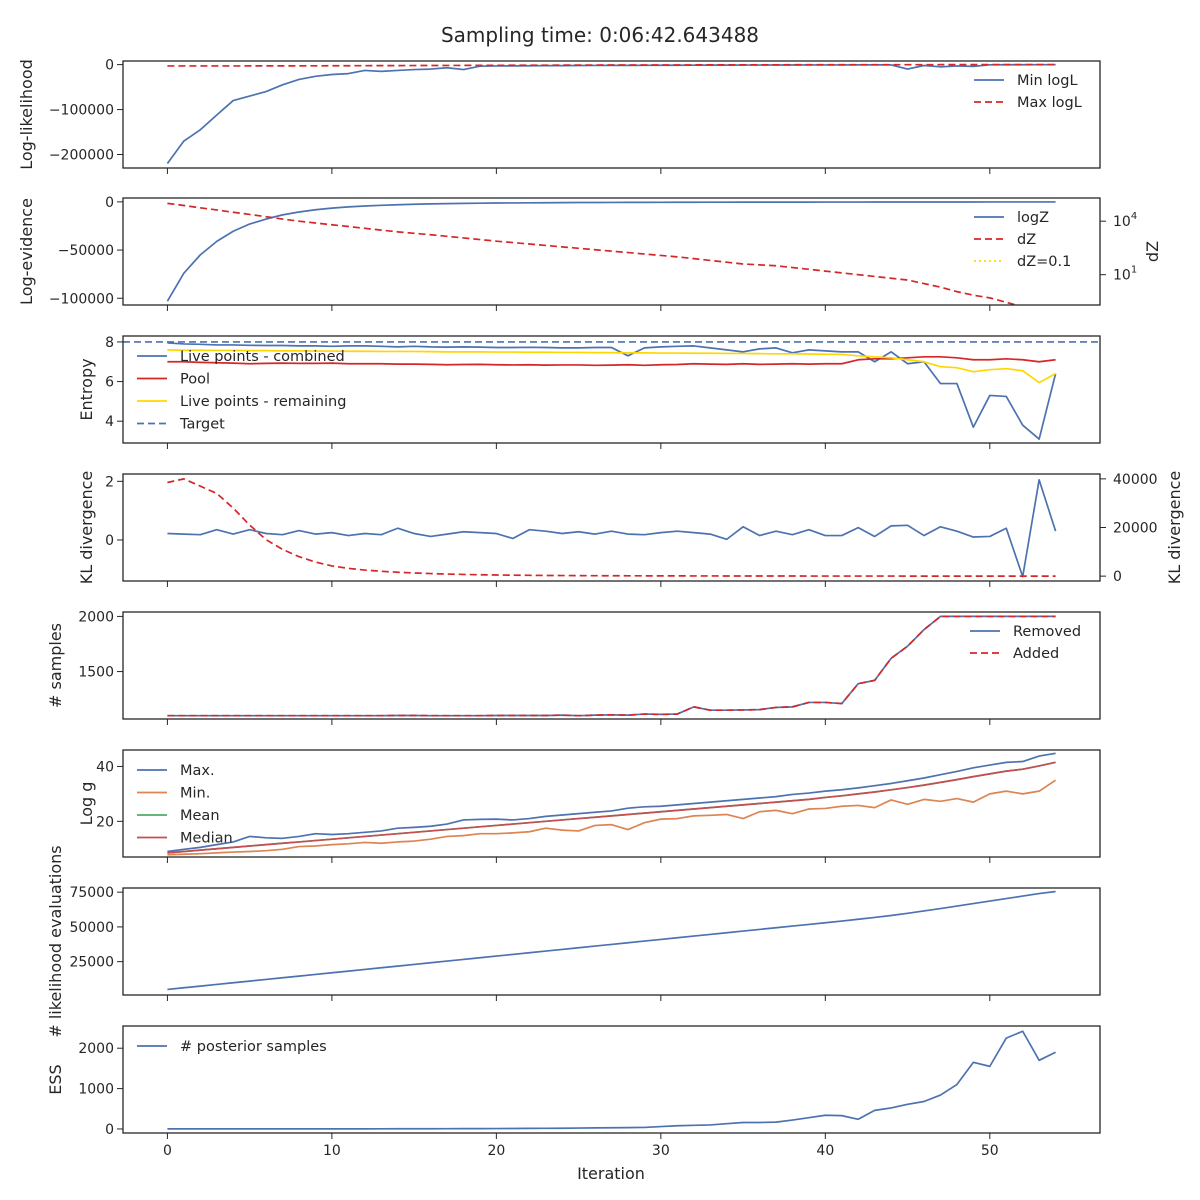  Describe the element at coordinates (1025, 643) in the screenshot. I see `legend: Removed Added` at that location.